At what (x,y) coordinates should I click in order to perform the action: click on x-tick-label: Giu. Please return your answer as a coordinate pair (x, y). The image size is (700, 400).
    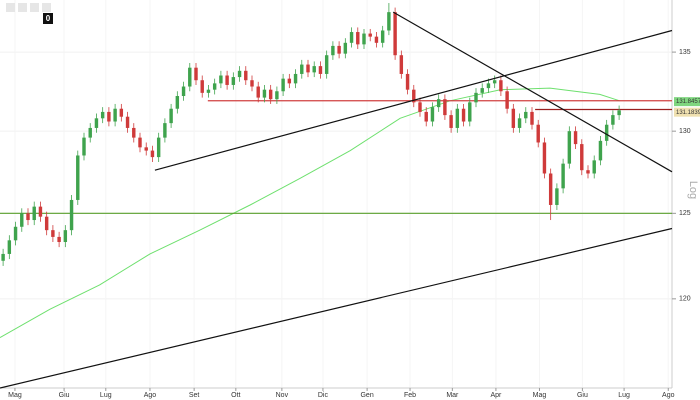
    Looking at the image, I should click on (582, 395).